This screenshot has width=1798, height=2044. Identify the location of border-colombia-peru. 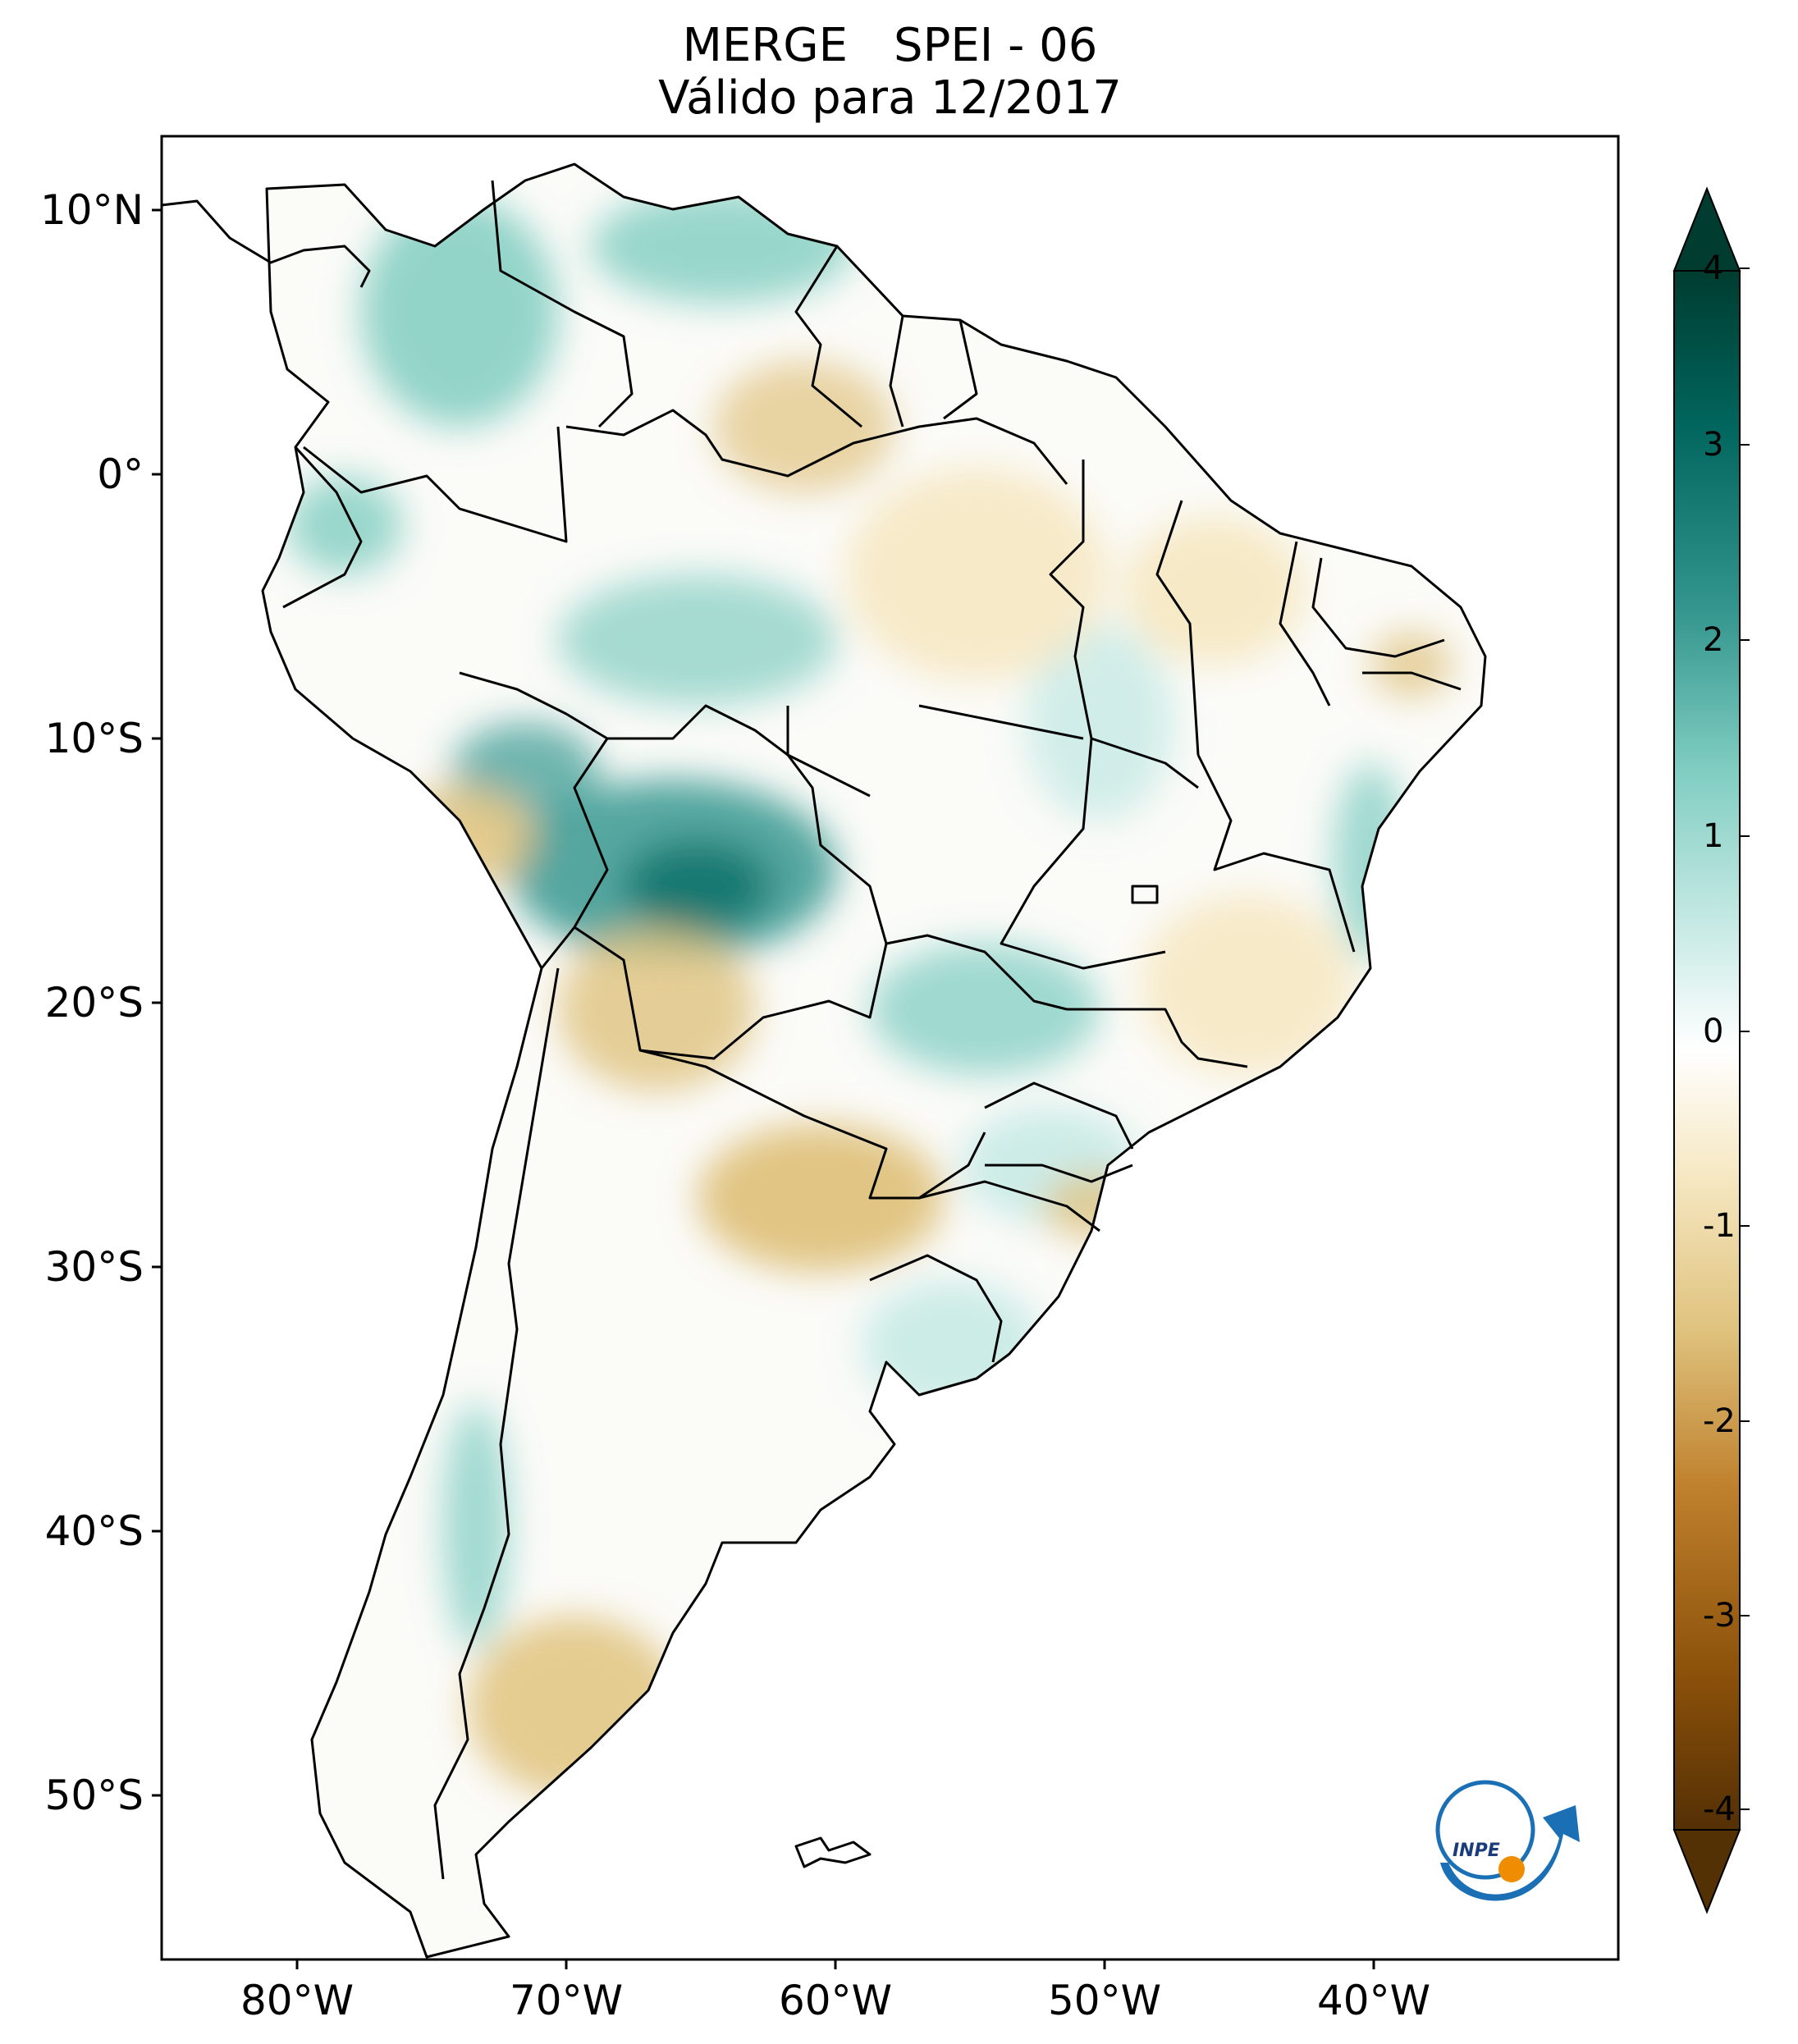
(435, 484).